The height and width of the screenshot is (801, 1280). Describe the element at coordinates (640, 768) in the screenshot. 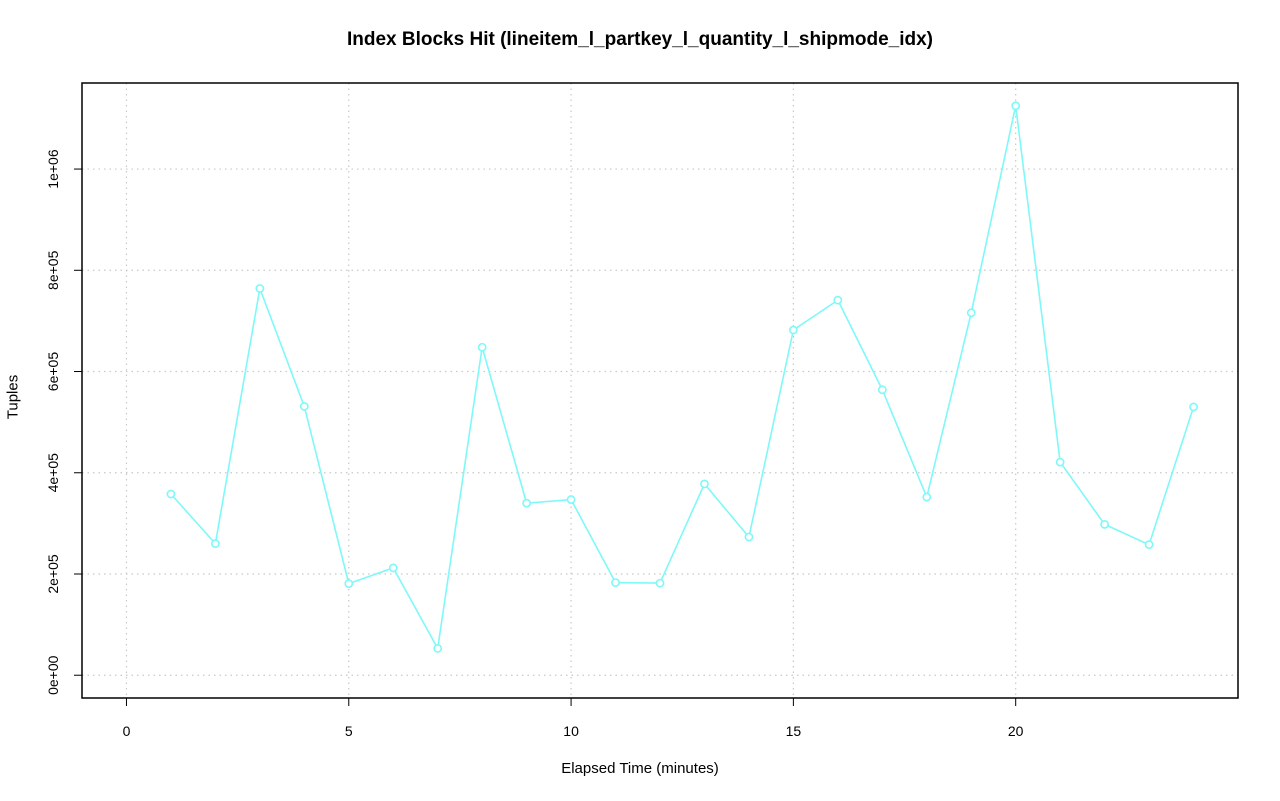

I see `x-axis-label: Elapsed Time (minutes)` at that location.